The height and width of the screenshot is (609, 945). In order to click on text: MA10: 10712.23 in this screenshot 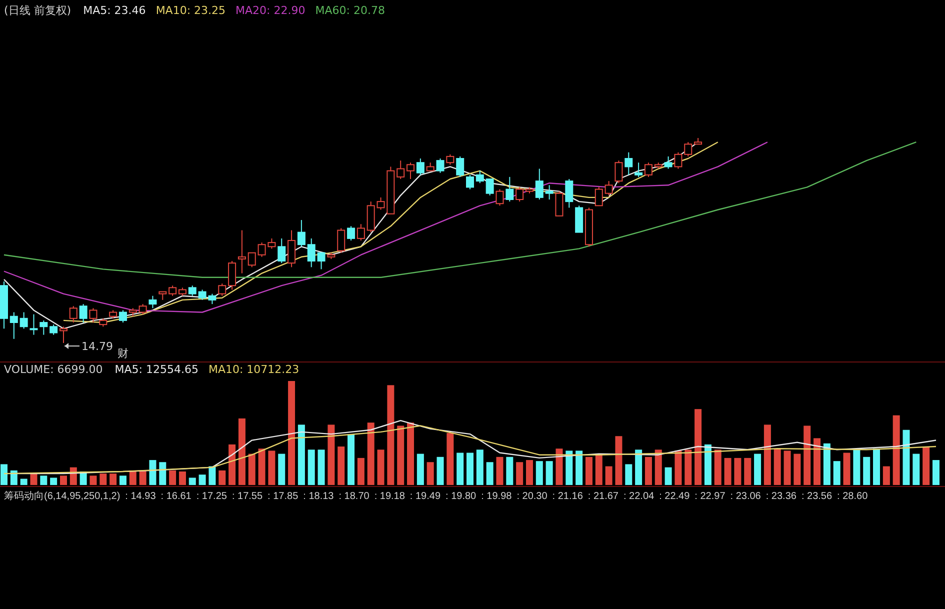, I will do `click(254, 369)`.